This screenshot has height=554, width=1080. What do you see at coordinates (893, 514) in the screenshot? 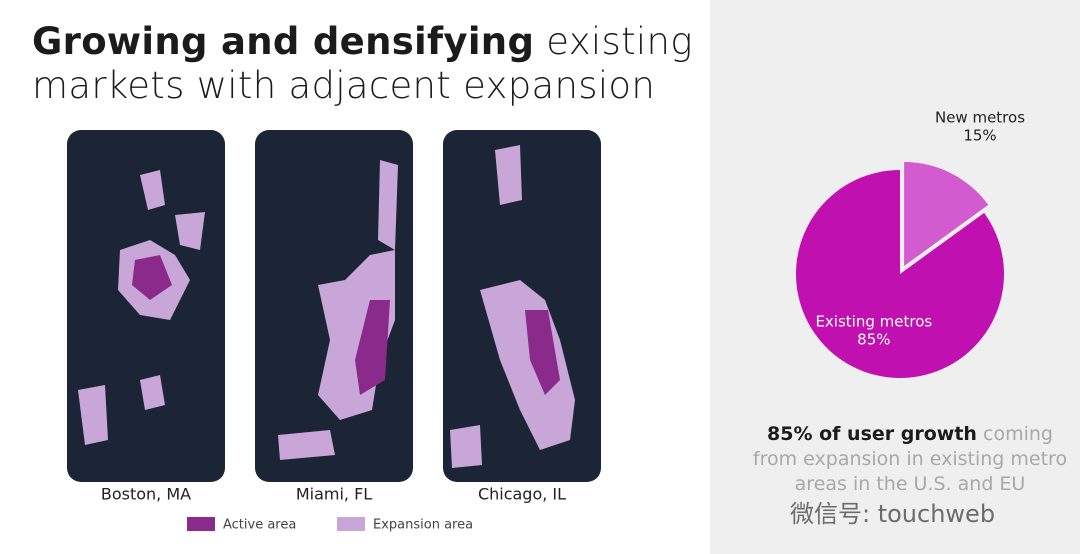
I see `watermark: 微信号: touchweb` at bounding box center [893, 514].